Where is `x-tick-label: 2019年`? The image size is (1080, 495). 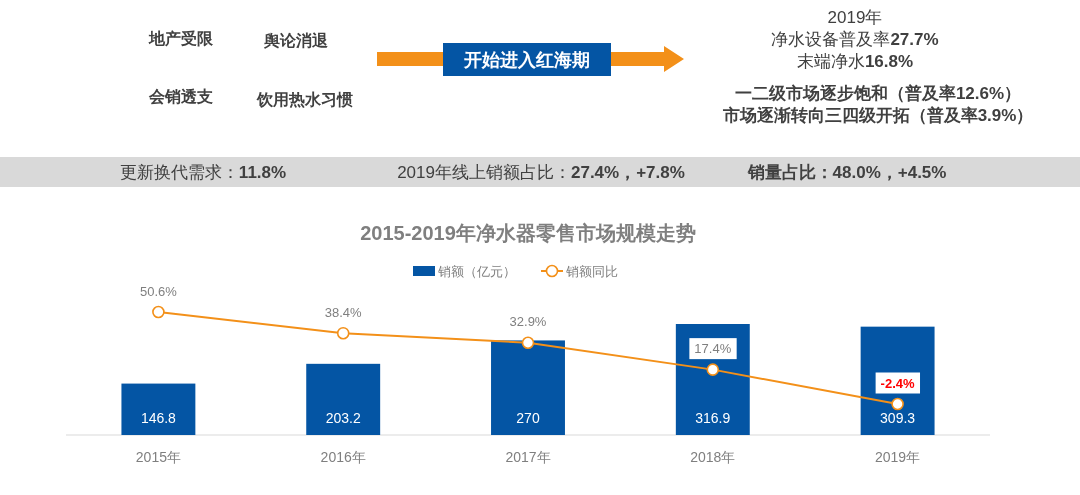
x-tick-label: 2019年 is located at coordinates (898, 457).